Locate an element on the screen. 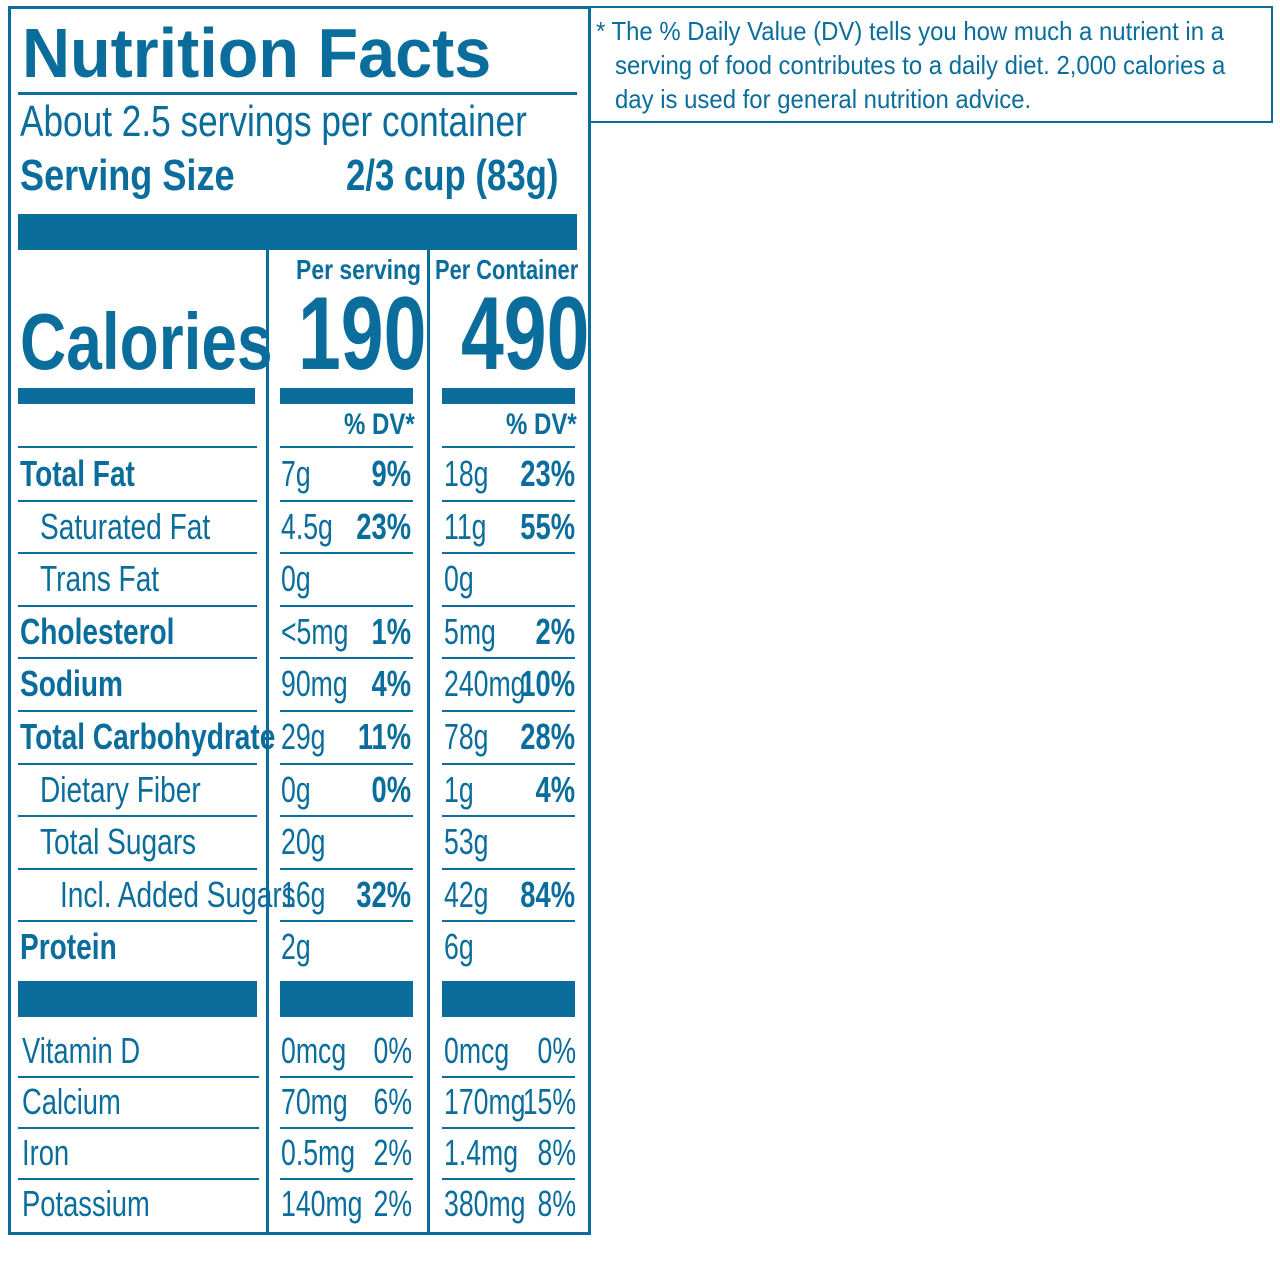  footnote-box is located at coordinates (931, 64).